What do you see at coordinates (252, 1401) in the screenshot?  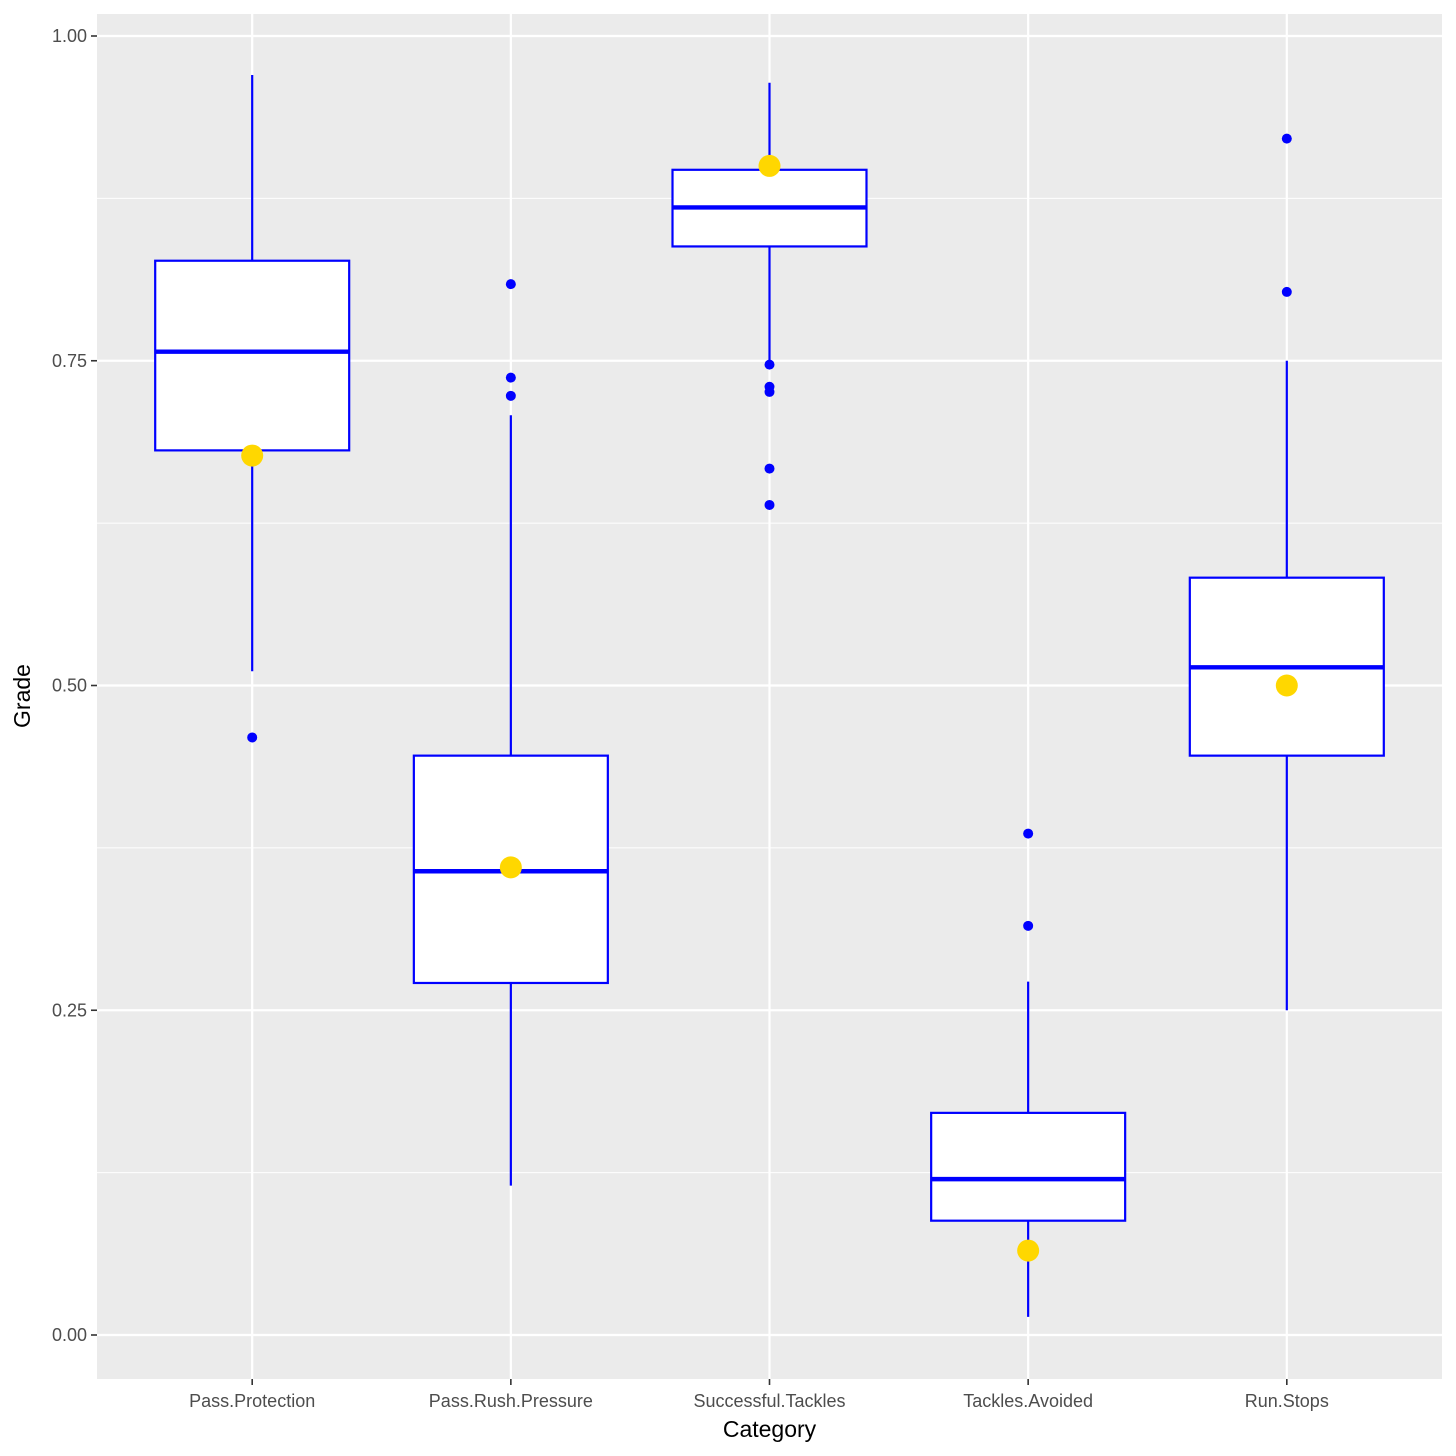 I see `x-tick-label: Pass.Protection` at bounding box center [252, 1401].